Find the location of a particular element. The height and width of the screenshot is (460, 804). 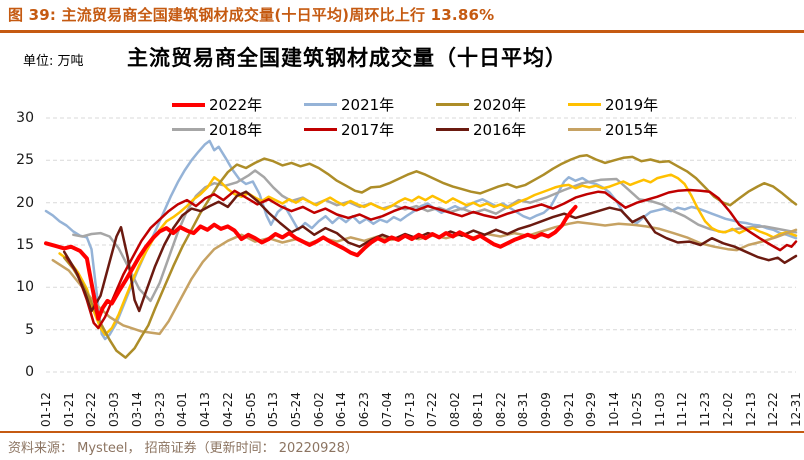

x-tick-label: 06-14 is located at coordinates (341, 409).